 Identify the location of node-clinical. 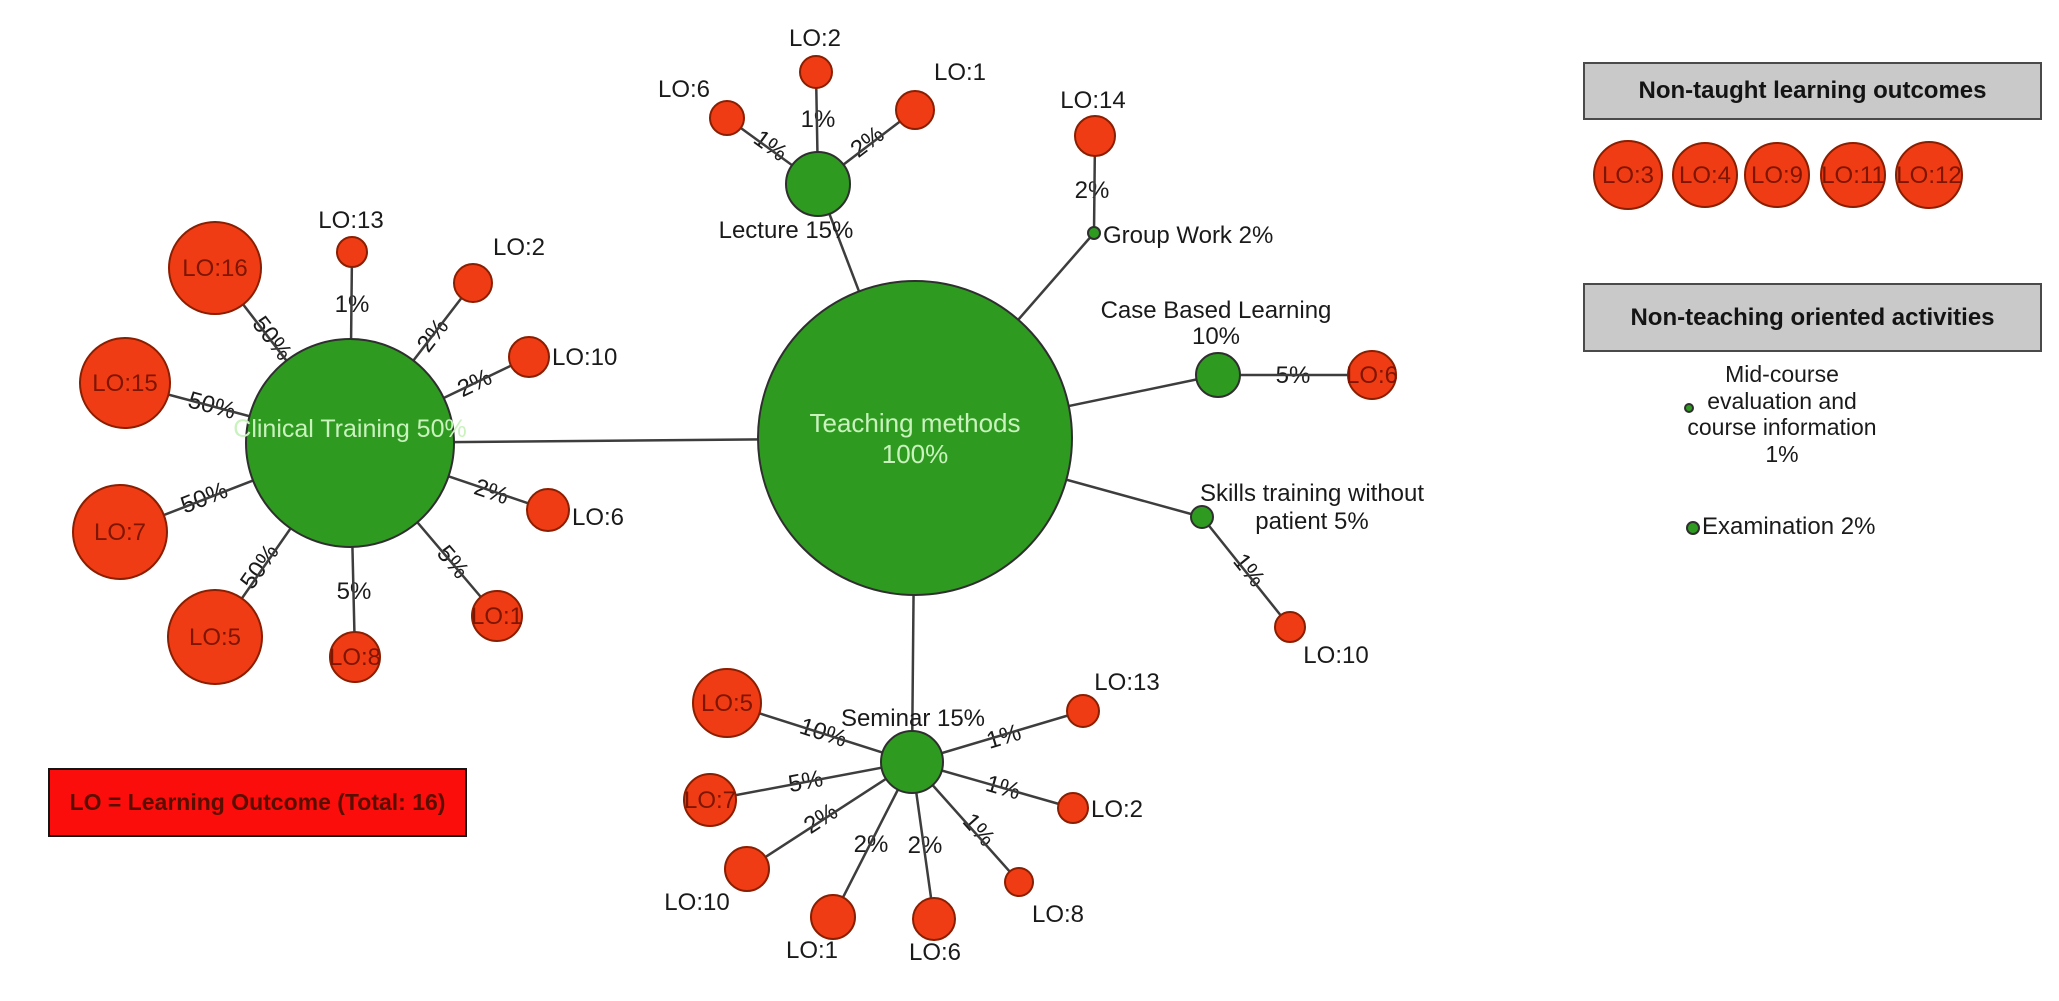
(350, 443).